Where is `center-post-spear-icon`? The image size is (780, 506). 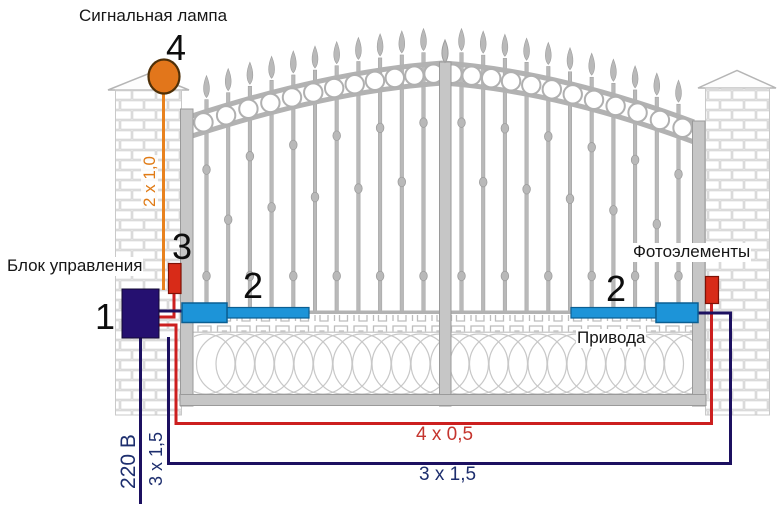 center-post-spear-icon is located at coordinates (445, 51).